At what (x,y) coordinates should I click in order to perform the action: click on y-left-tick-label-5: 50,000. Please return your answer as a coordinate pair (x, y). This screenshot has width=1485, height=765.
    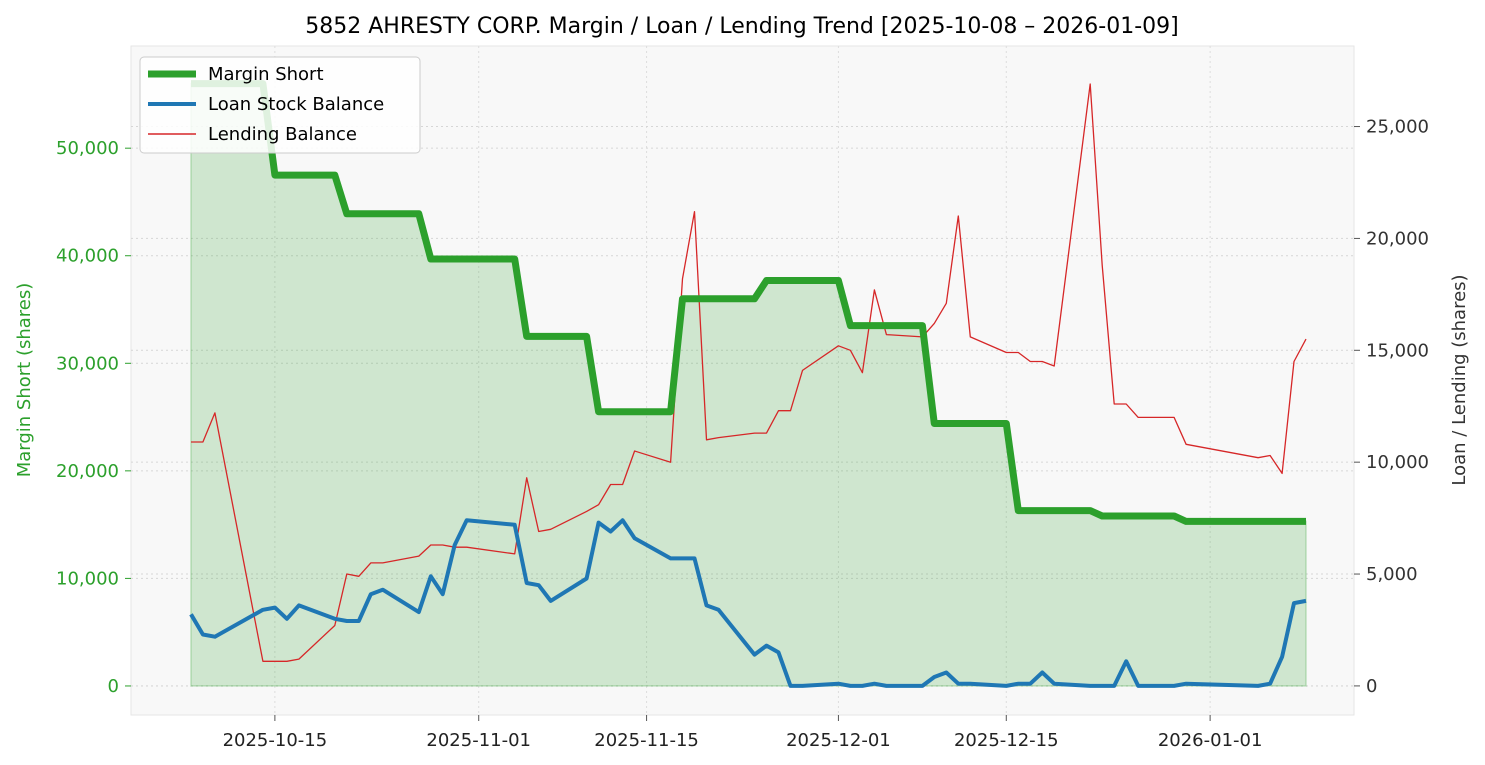
    Looking at the image, I should click on (87, 148).